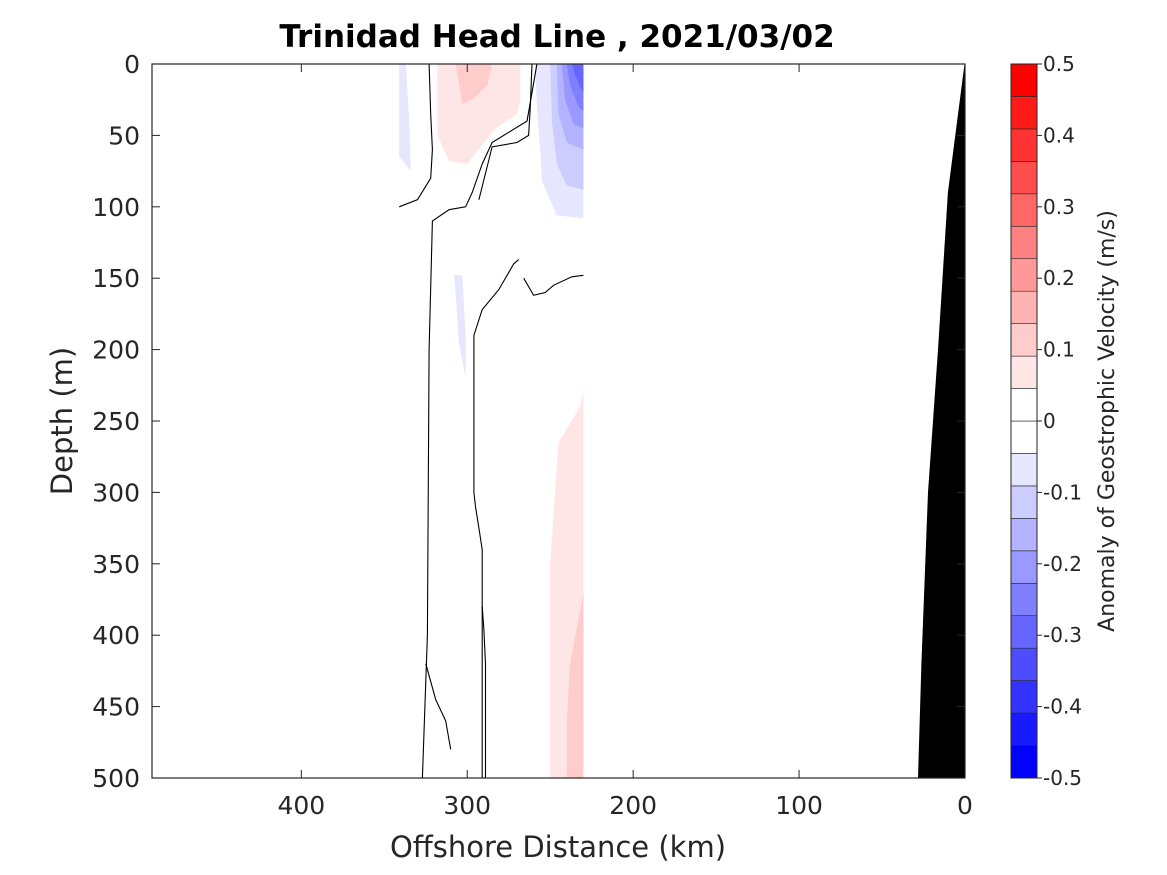  Describe the element at coordinates (132, 64) in the screenshot. I see `y-tick-label: 0` at that location.